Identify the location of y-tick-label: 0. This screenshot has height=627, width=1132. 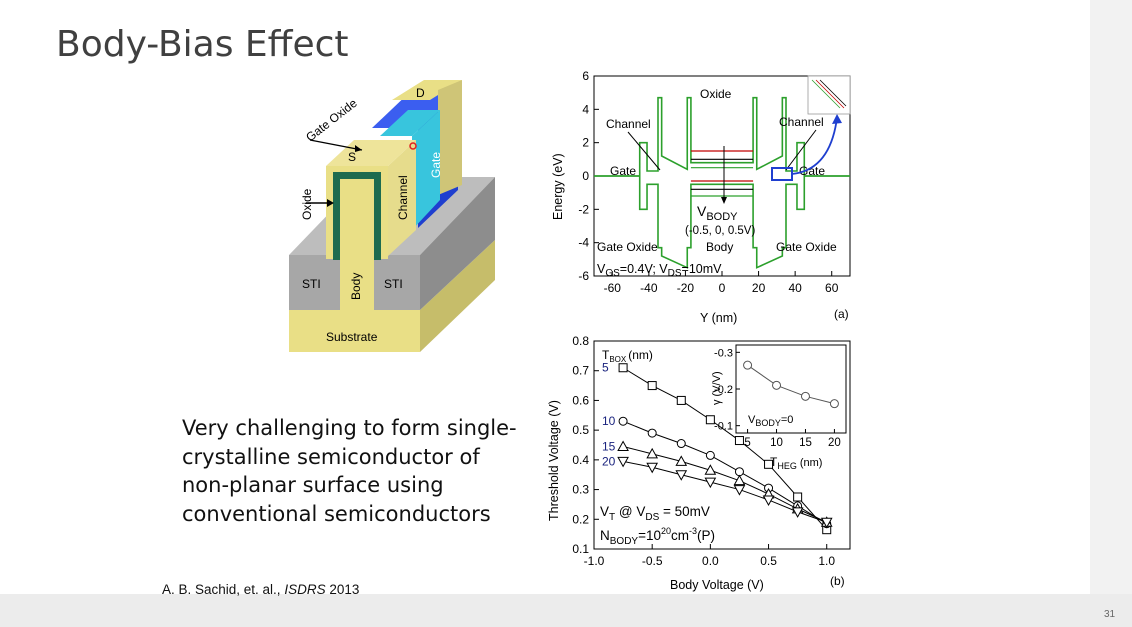
(585, 176).